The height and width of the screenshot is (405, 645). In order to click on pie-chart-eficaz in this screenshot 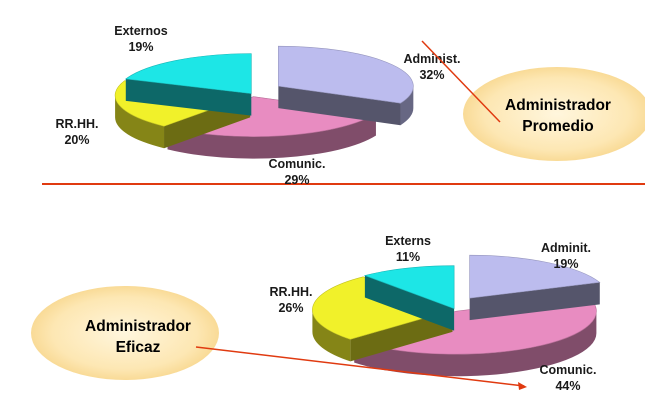, I will do `click(456, 315)`.